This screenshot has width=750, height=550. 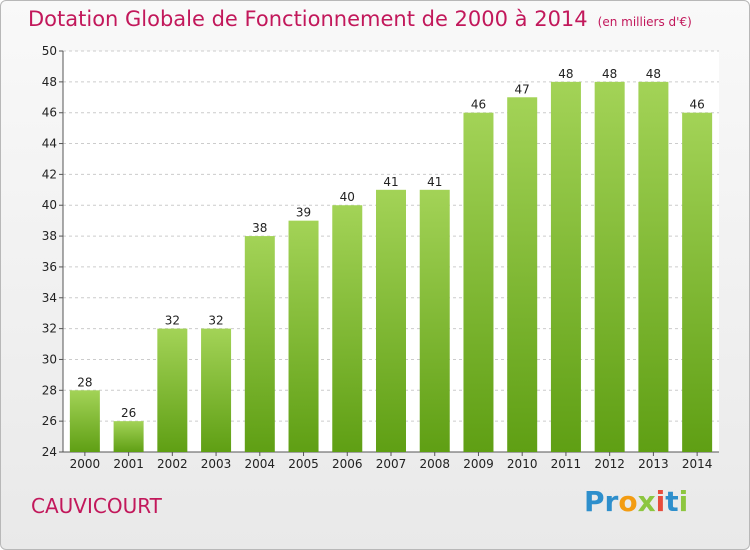 I want to click on bar-value-label: 28, so click(x=84, y=382).